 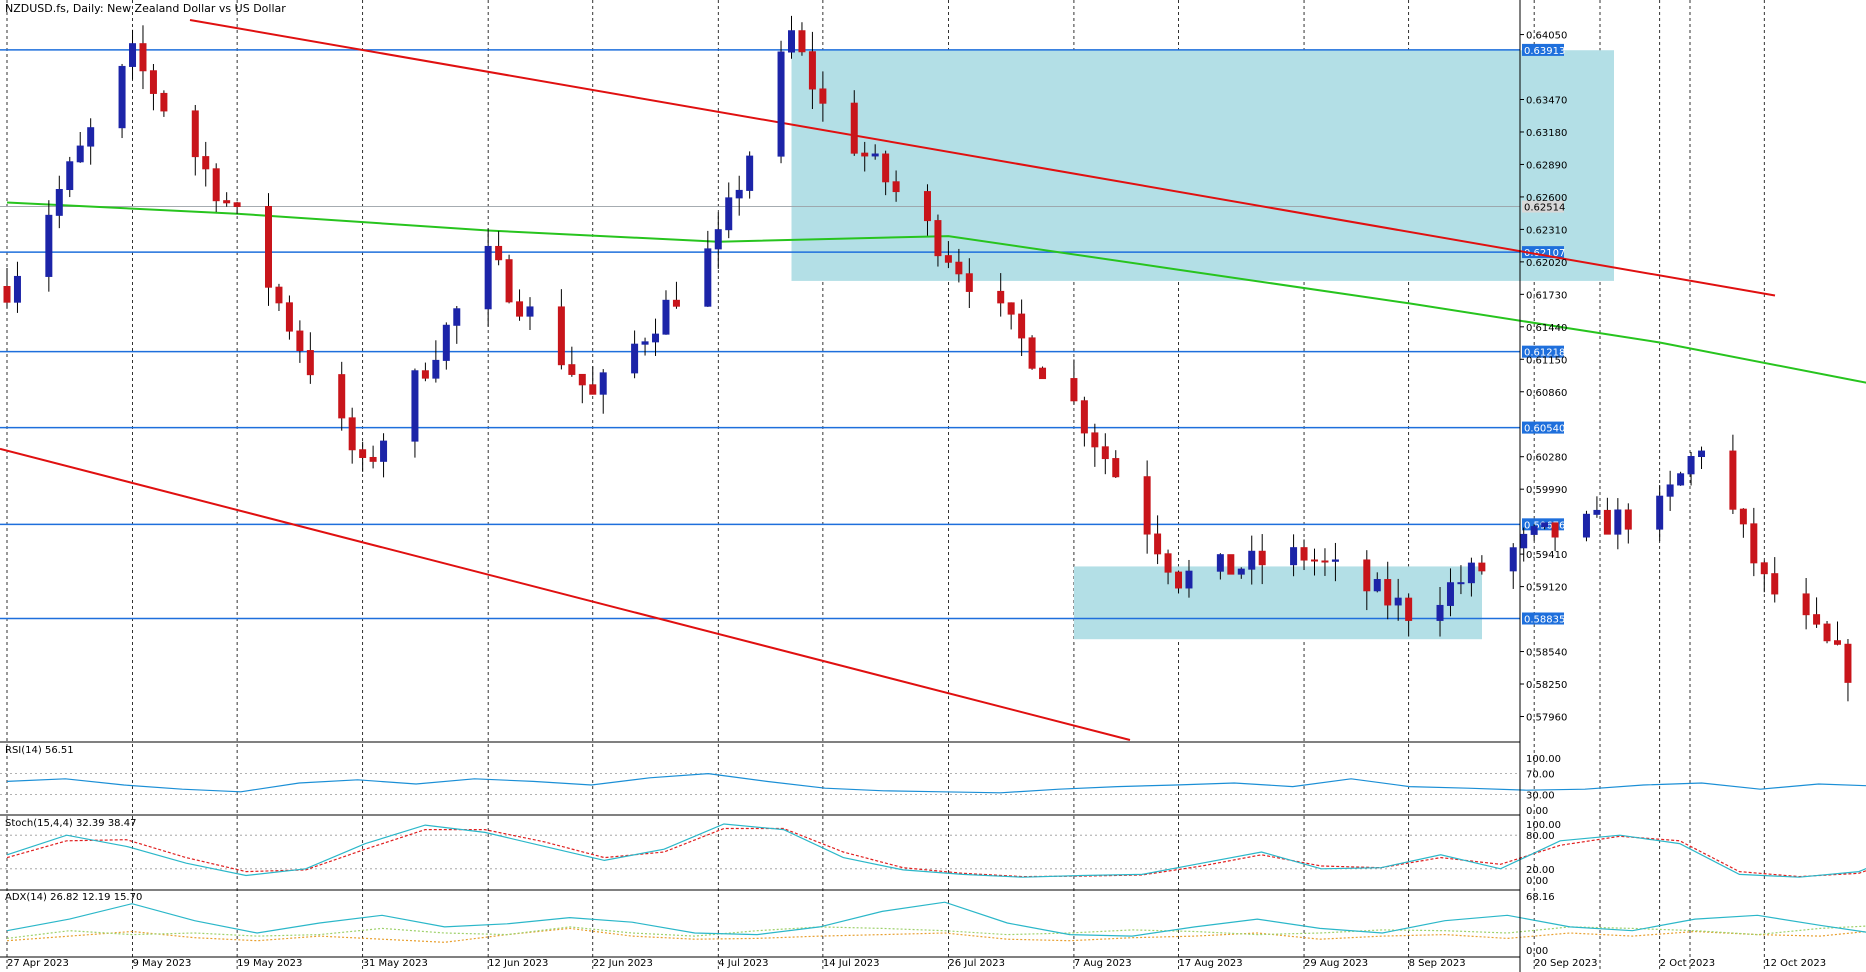 I want to click on adx-label: ADX(14) 26.82 12.19 15.70, so click(x=73, y=897).